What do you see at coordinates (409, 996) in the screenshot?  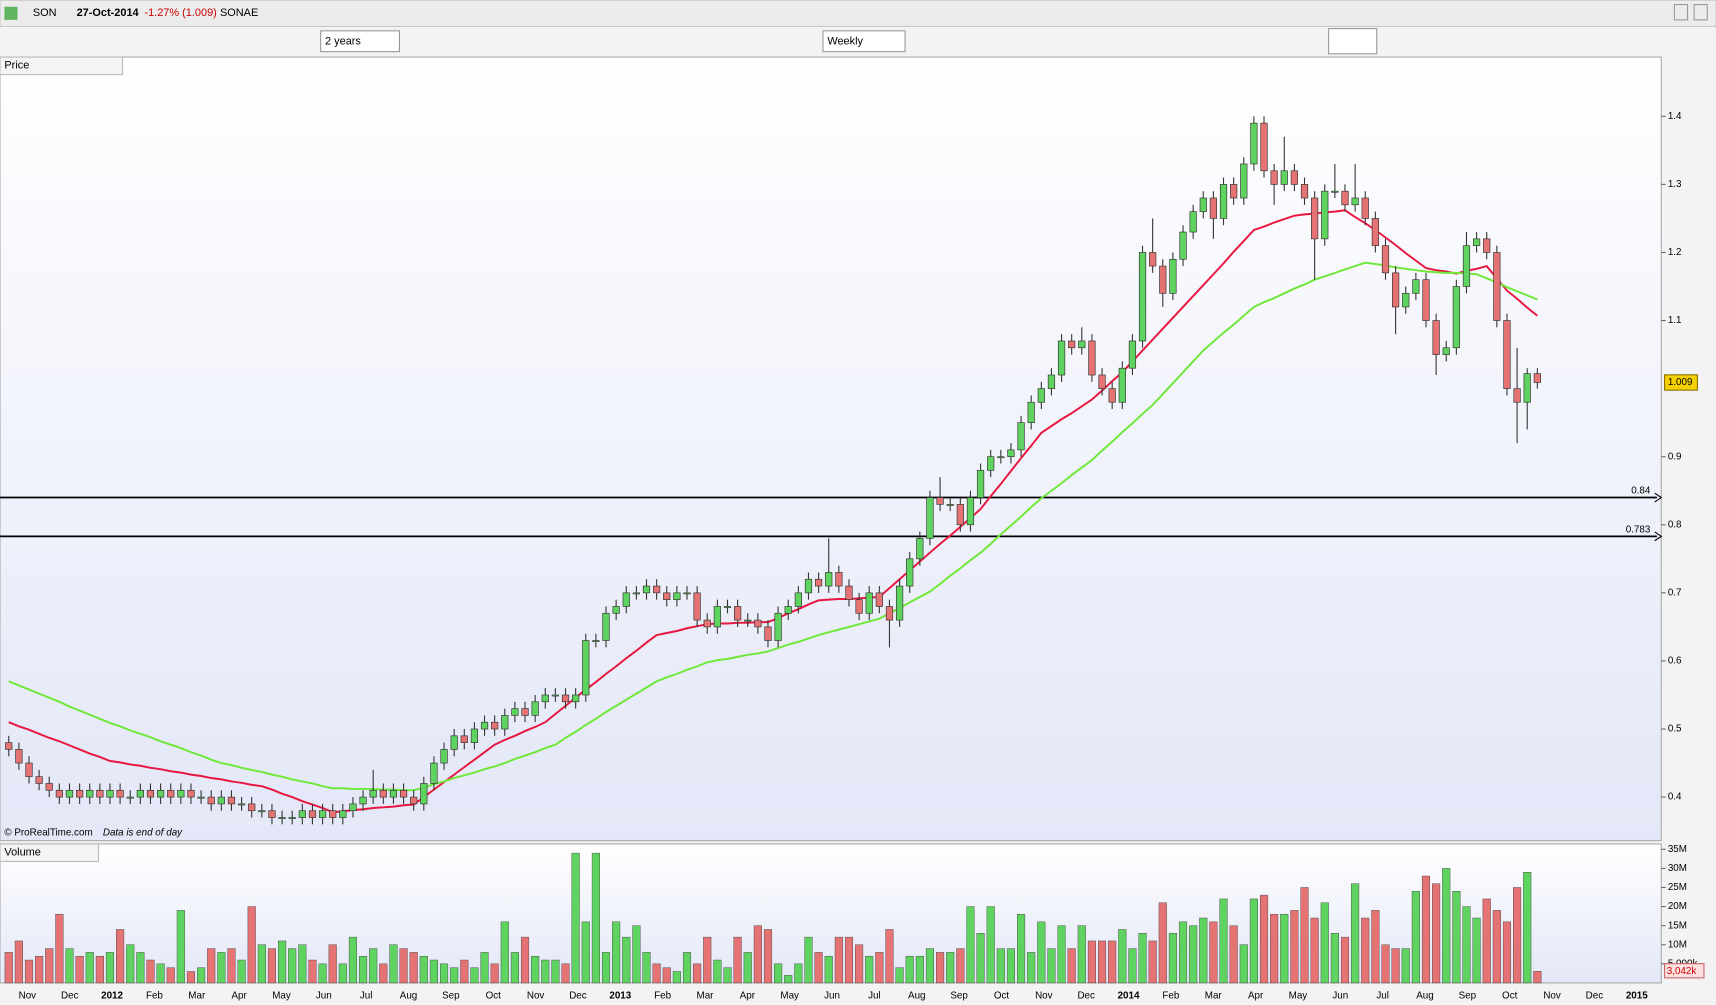 I see `x-tick-label: Aug` at bounding box center [409, 996].